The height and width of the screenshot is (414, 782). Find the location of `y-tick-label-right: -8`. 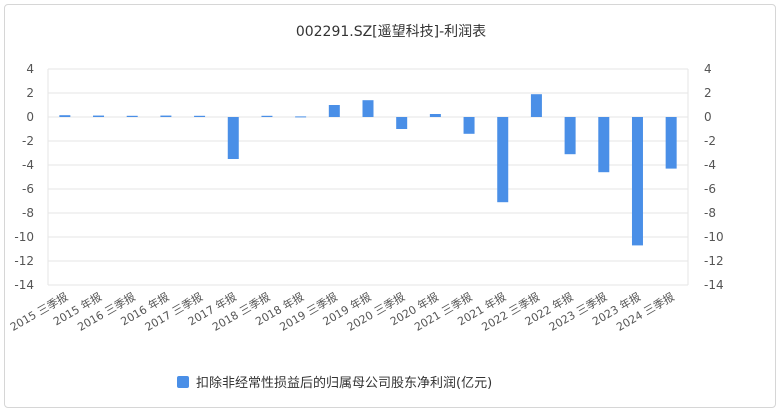

y-tick-label-right: -8 is located at coordinates (710, 213).